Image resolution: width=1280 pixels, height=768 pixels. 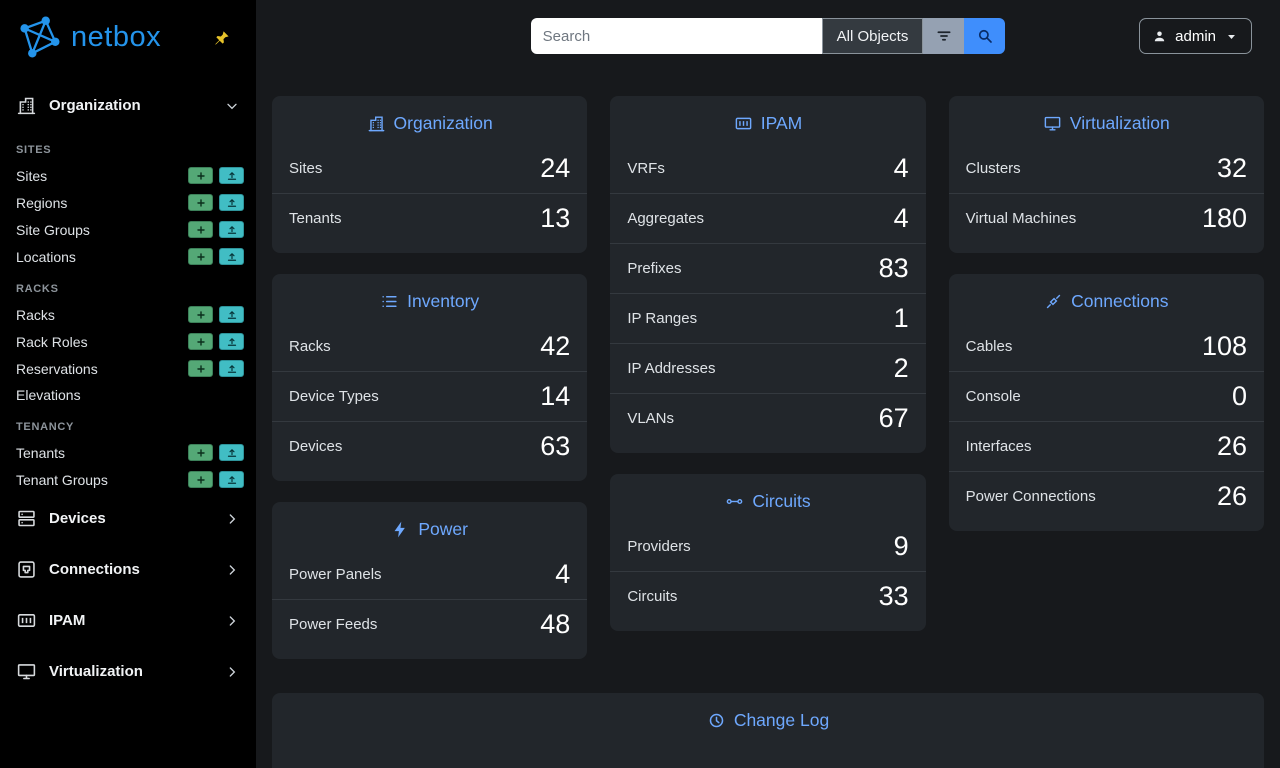 What do you see at coordinates (42, 202) in the screenshot?
I see `sidebar-link: Regions` at bounding box center [42, 202].